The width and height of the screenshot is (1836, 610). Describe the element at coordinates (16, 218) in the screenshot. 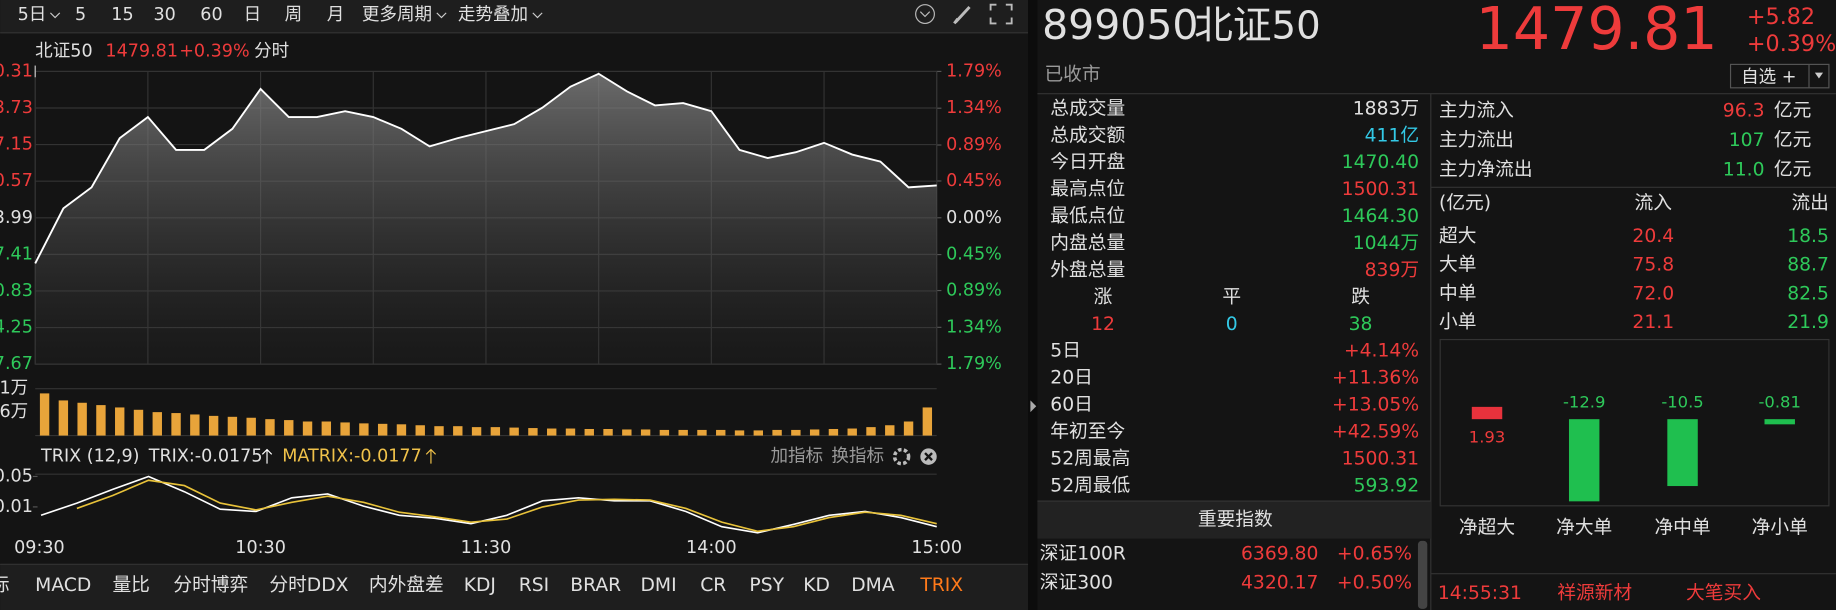

I see `y-tick-label: 1473.99` at that location.